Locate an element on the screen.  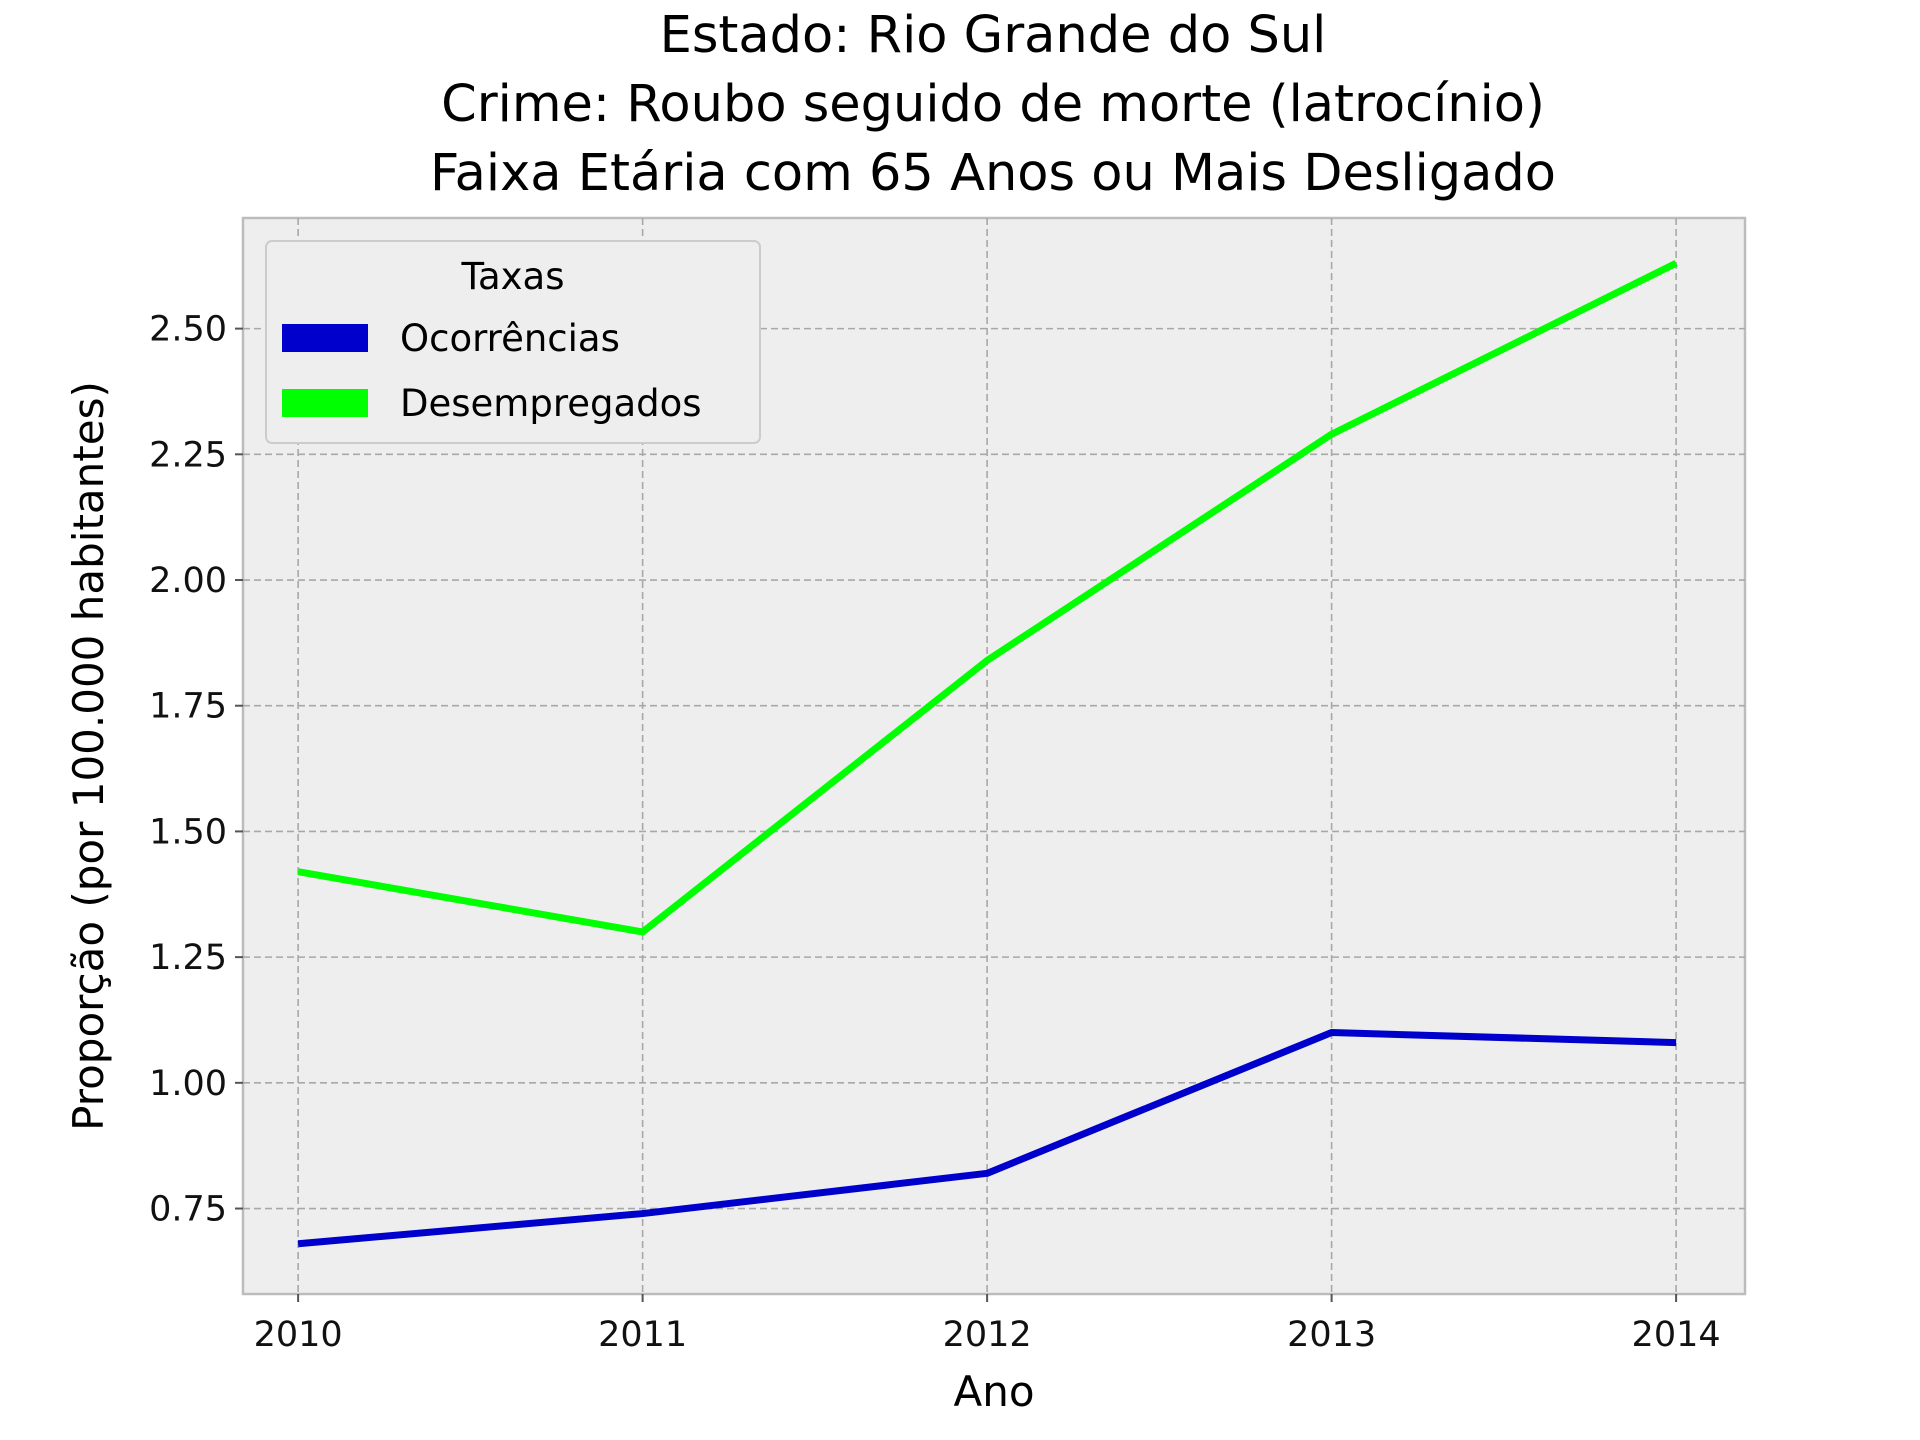
x-tick-label: 2014 is located at coordinates (1676, 1335).